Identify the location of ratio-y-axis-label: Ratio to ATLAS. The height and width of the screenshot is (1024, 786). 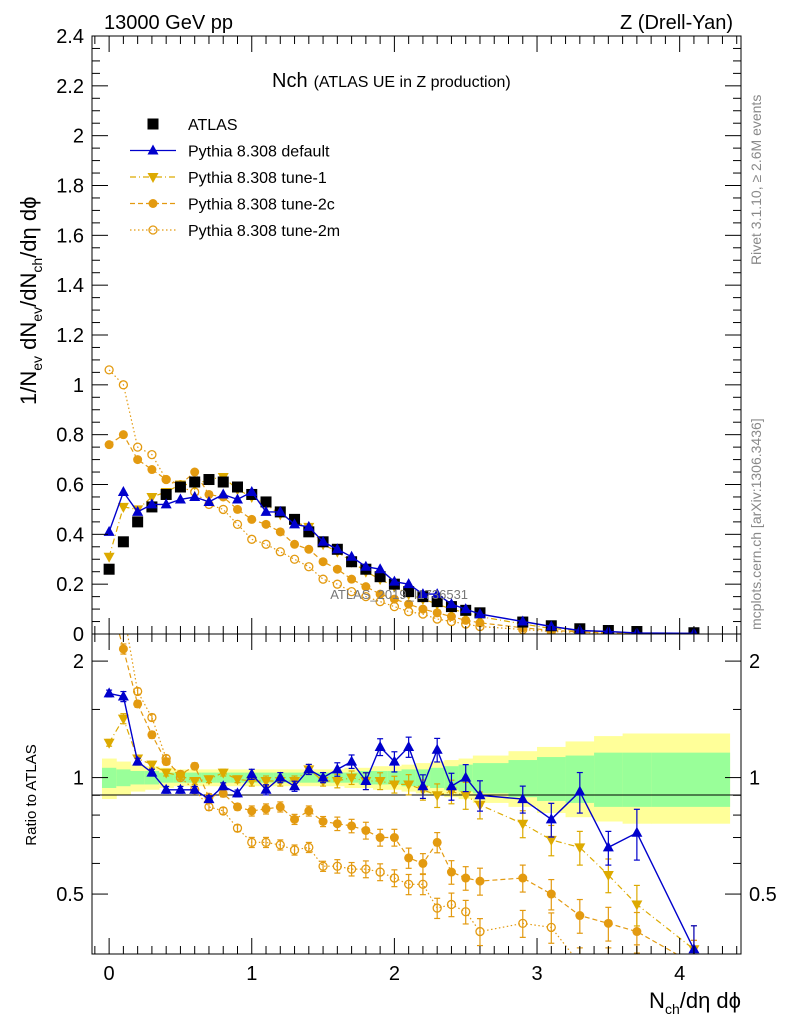
(31, 794).